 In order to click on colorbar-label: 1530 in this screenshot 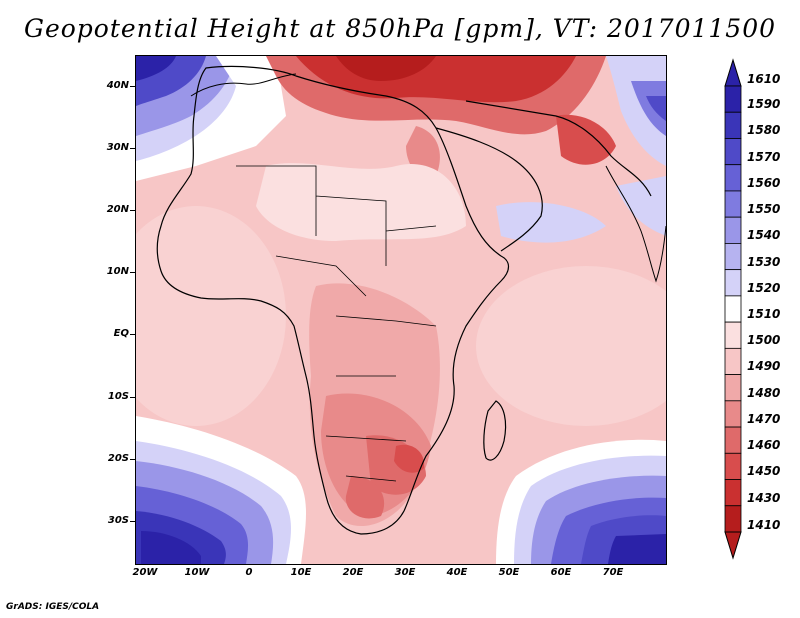, I will do `click(764, 261)`.